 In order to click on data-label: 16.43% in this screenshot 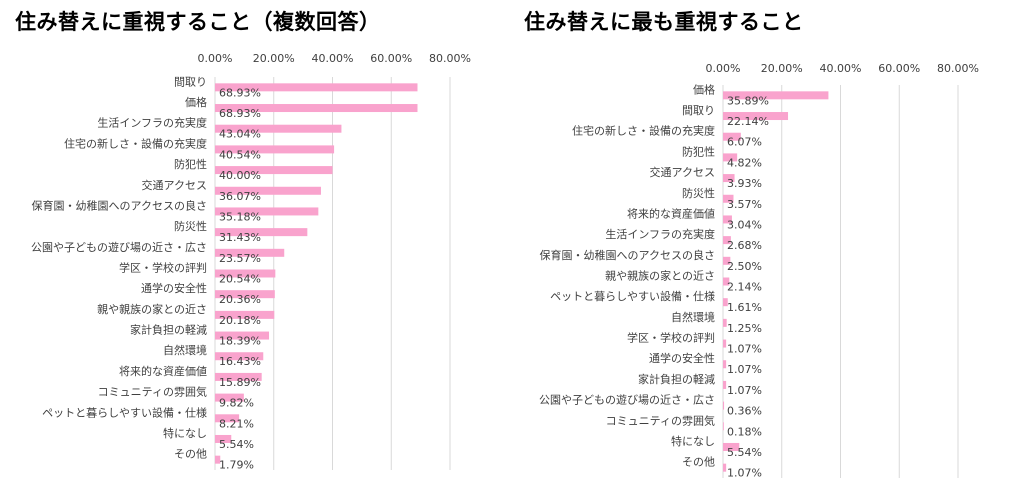, I will do `click(240, 361)`.